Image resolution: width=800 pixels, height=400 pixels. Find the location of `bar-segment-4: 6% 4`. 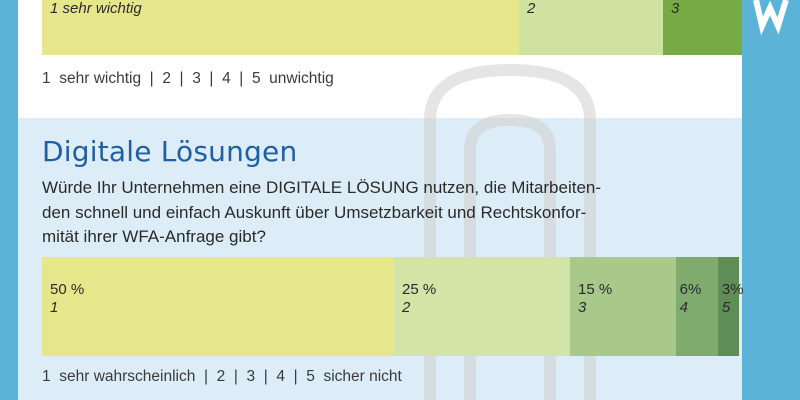

bar-segment-4: 6% 4 is located at coordinates (696, 306).